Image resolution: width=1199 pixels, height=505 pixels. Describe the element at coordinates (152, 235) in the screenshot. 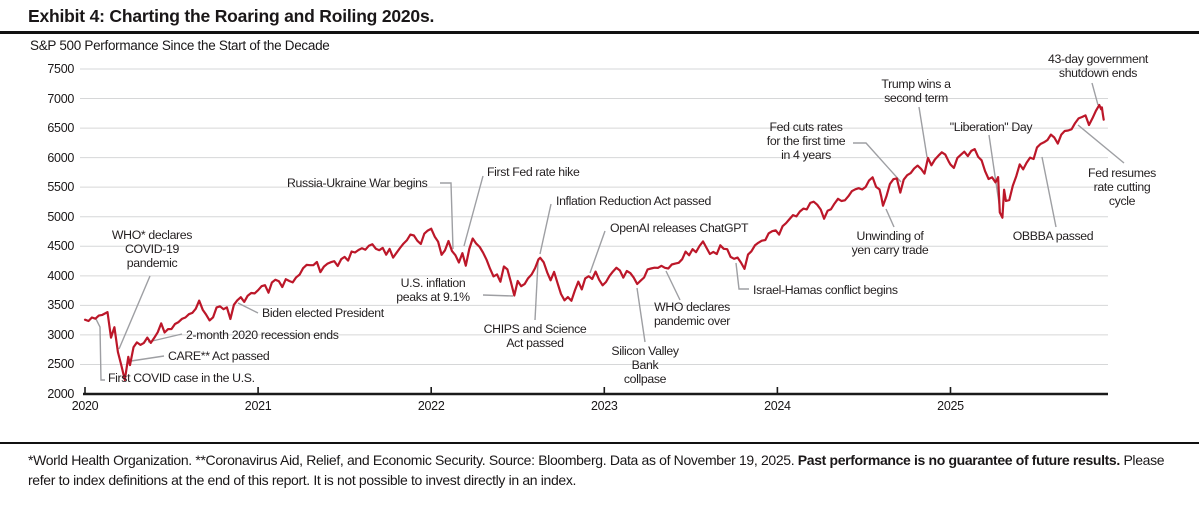

I see `annotation-line: WHO* declares` at that location.